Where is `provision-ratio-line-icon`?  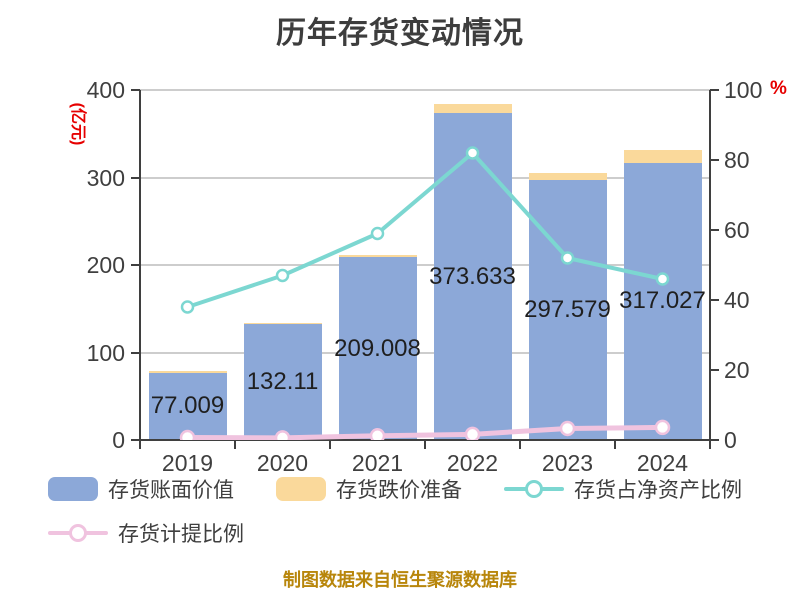 provision-ratio-line-icon is located at coordinates (78, 533).